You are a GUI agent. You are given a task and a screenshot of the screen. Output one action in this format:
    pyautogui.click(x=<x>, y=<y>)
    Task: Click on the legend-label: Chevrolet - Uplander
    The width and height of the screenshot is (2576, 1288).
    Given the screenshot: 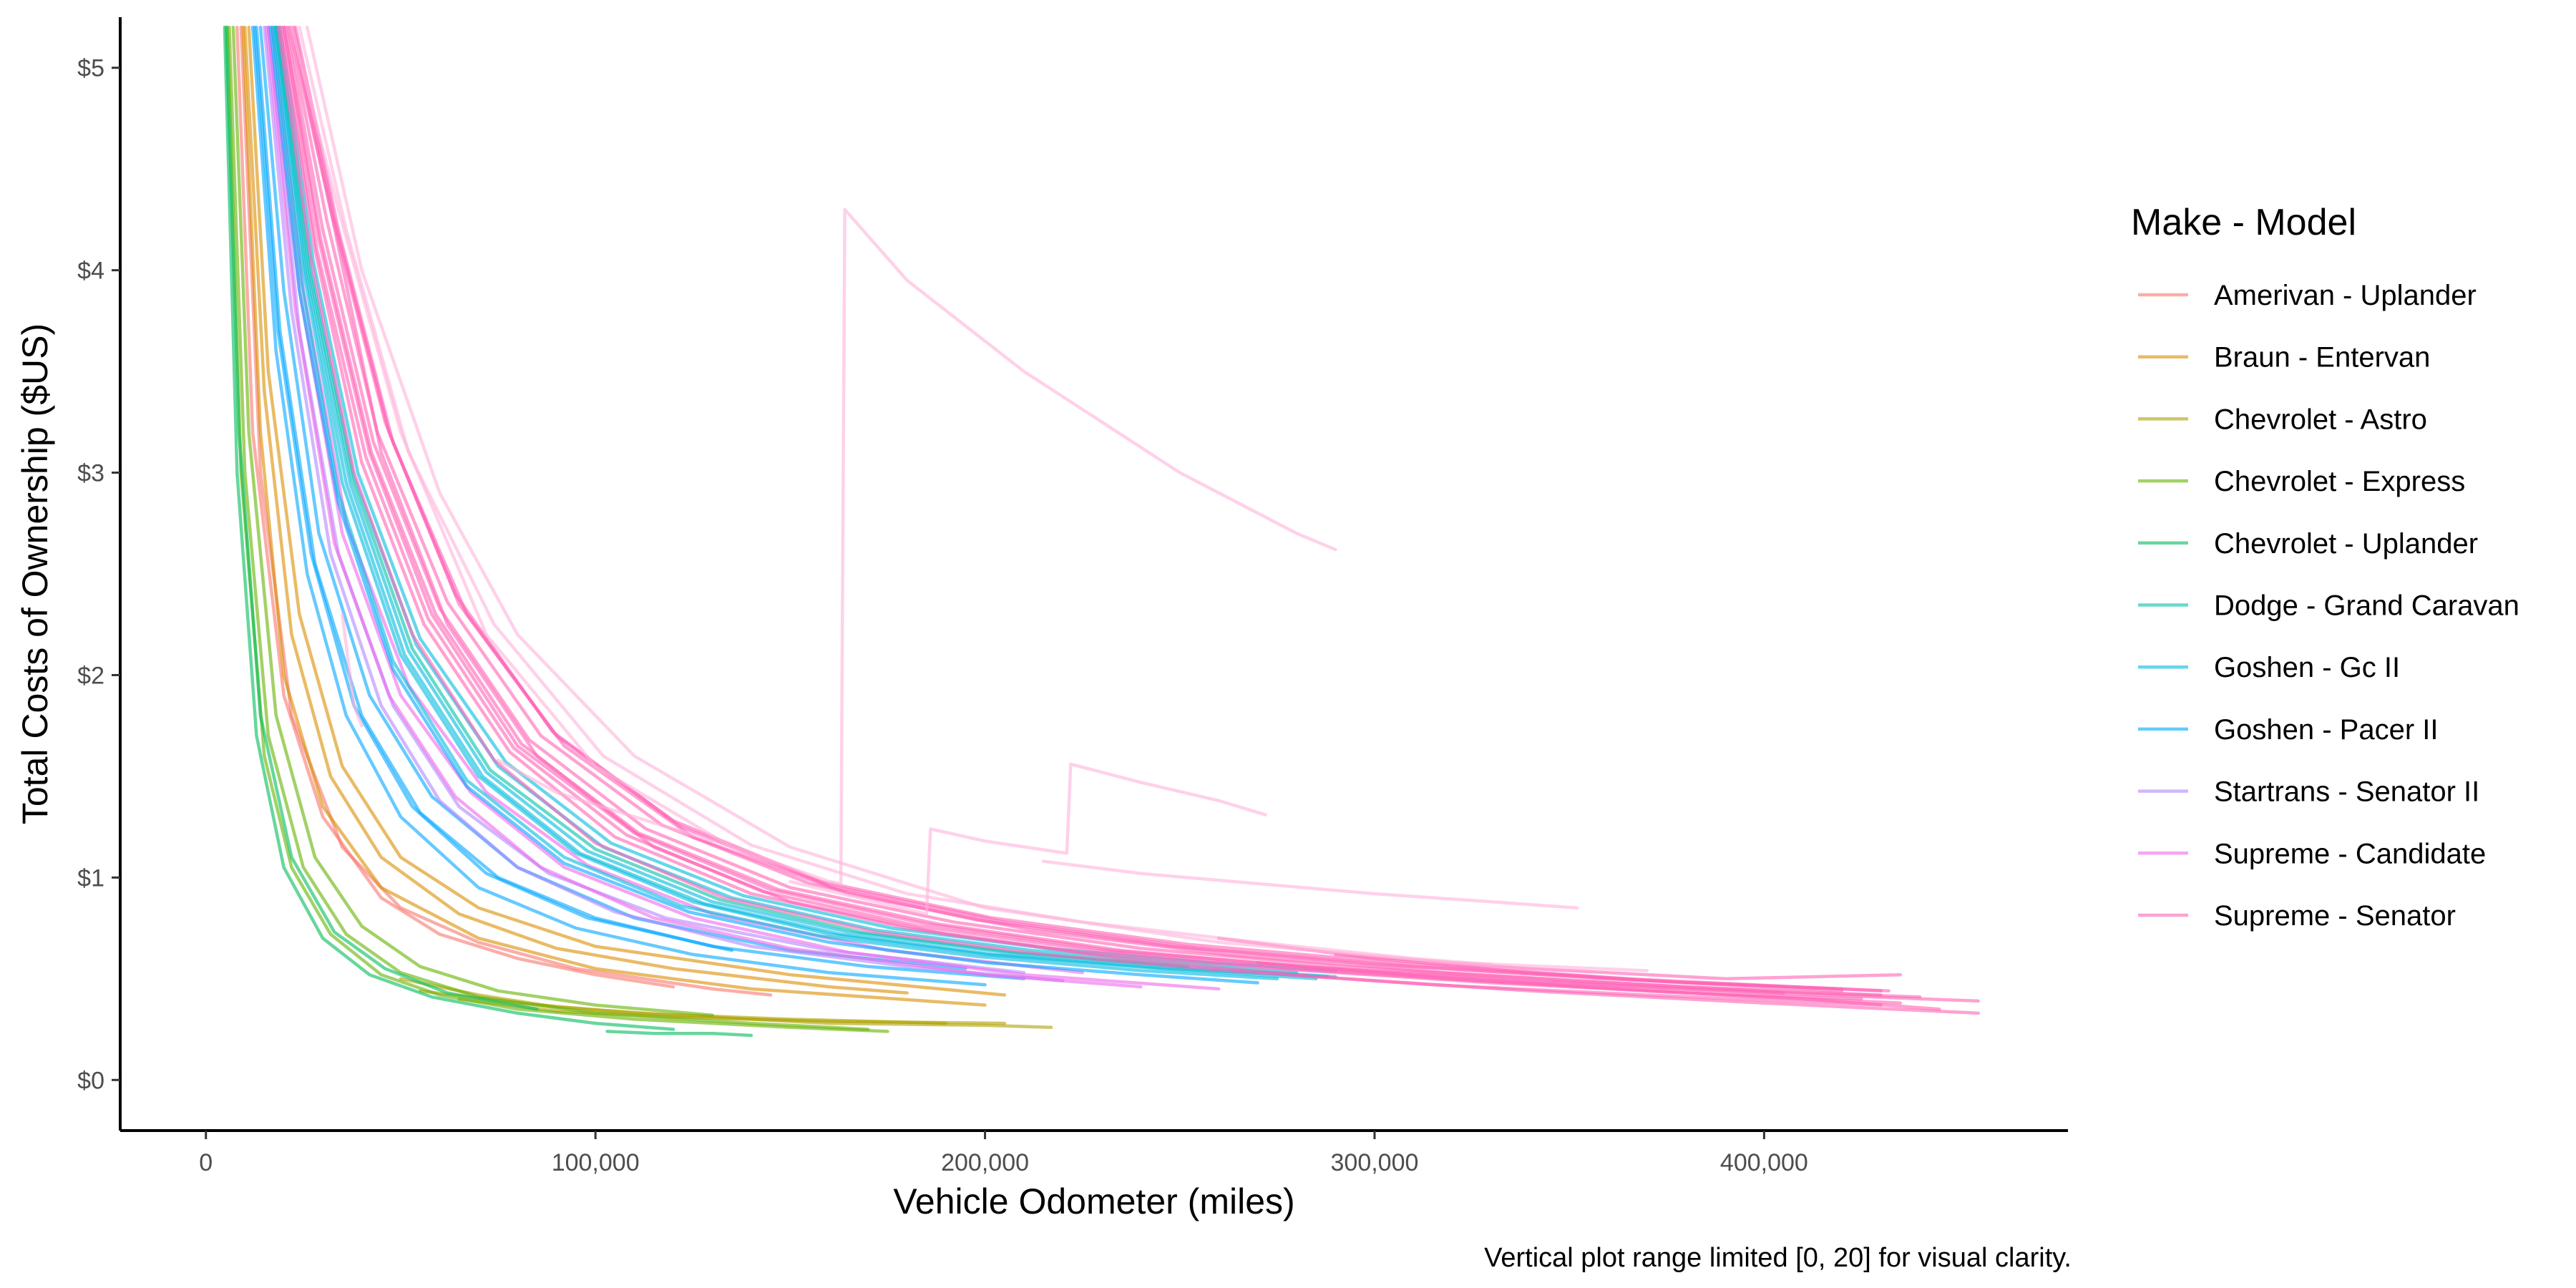 What is the action you would take?
    pyautogui.click(x=2346, y=544)
    